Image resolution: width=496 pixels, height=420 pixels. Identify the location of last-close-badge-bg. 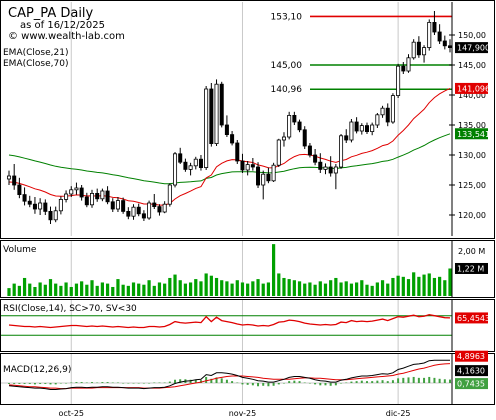
(471, 48).